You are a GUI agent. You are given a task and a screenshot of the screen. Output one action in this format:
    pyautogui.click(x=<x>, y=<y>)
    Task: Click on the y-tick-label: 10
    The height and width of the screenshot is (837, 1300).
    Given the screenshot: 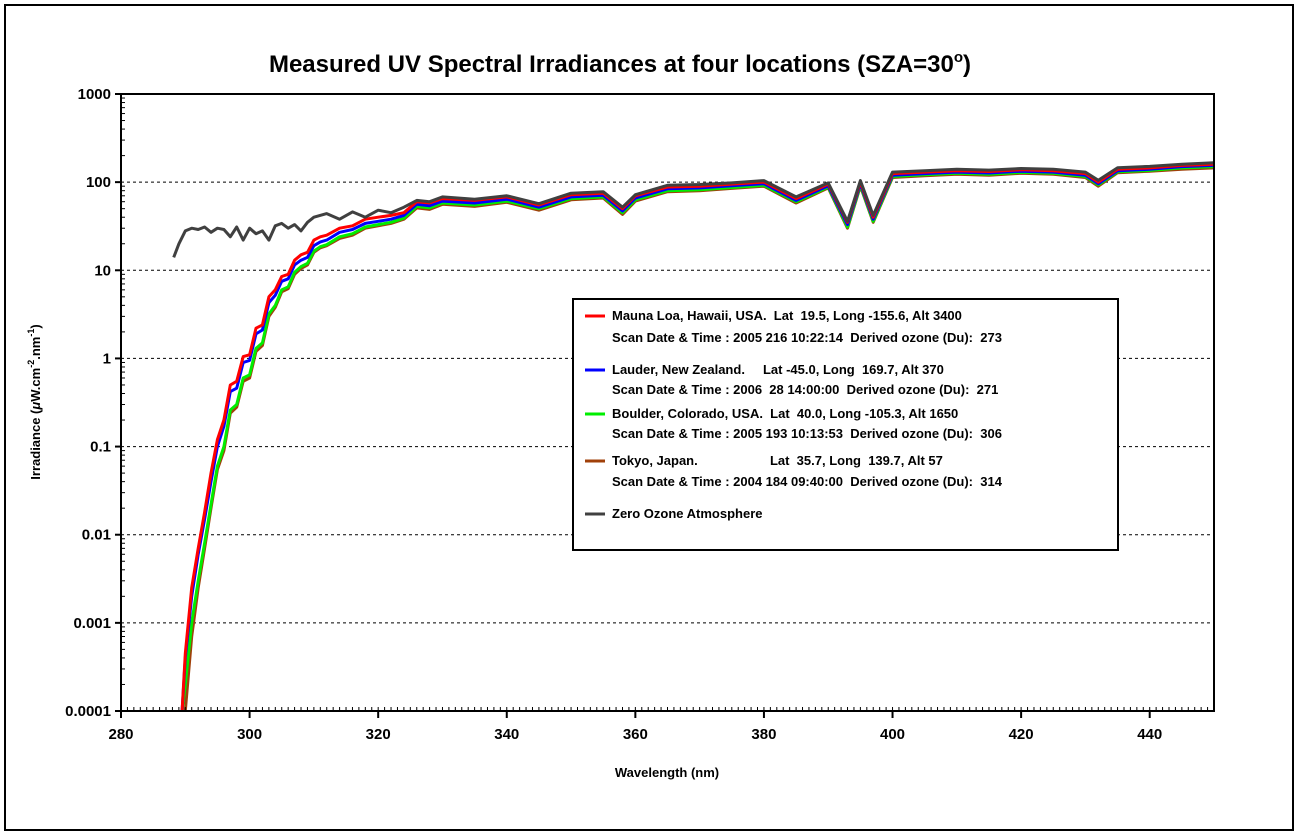 What is the action you would take?
    pyautogui.click(x=102, y=270)
    